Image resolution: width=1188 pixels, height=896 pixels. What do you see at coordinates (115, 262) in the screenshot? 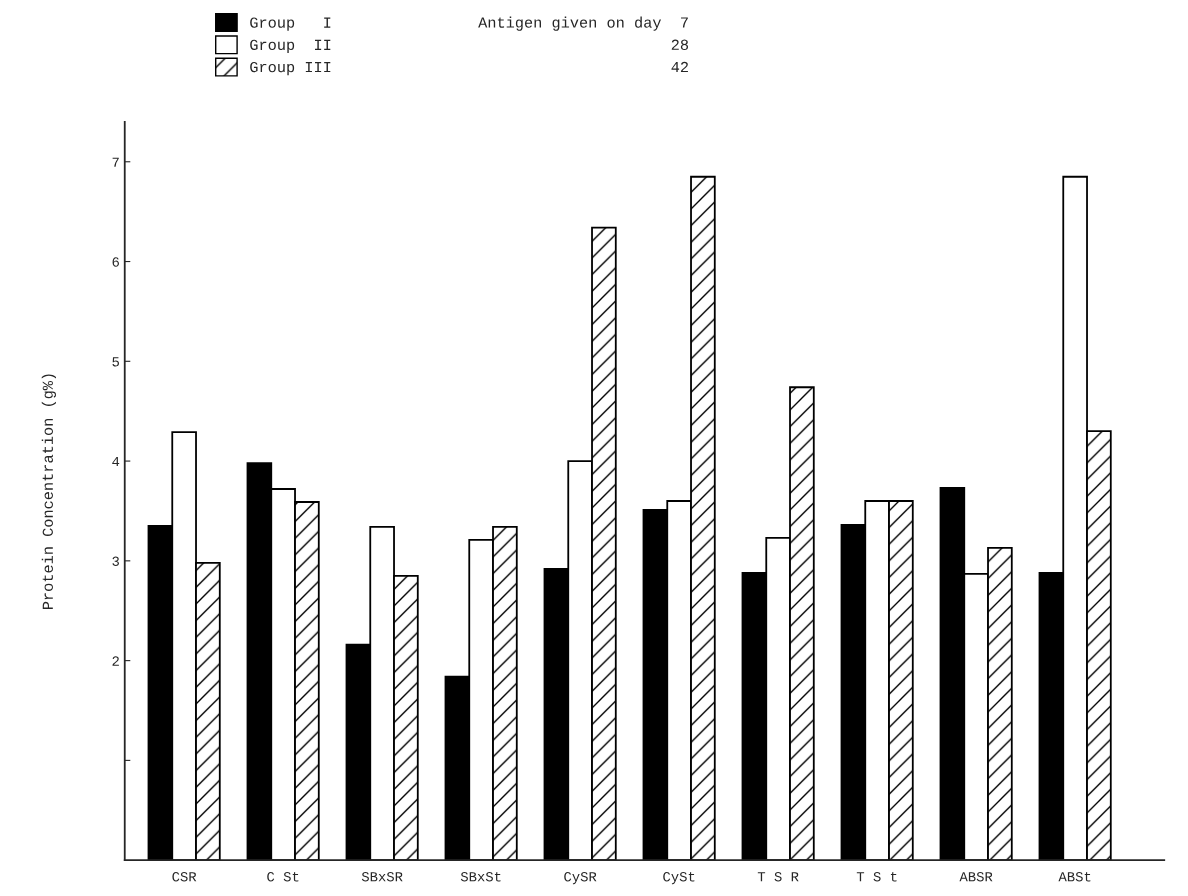
I see `y-tick-label: 6` at bounding box center [115, 262].